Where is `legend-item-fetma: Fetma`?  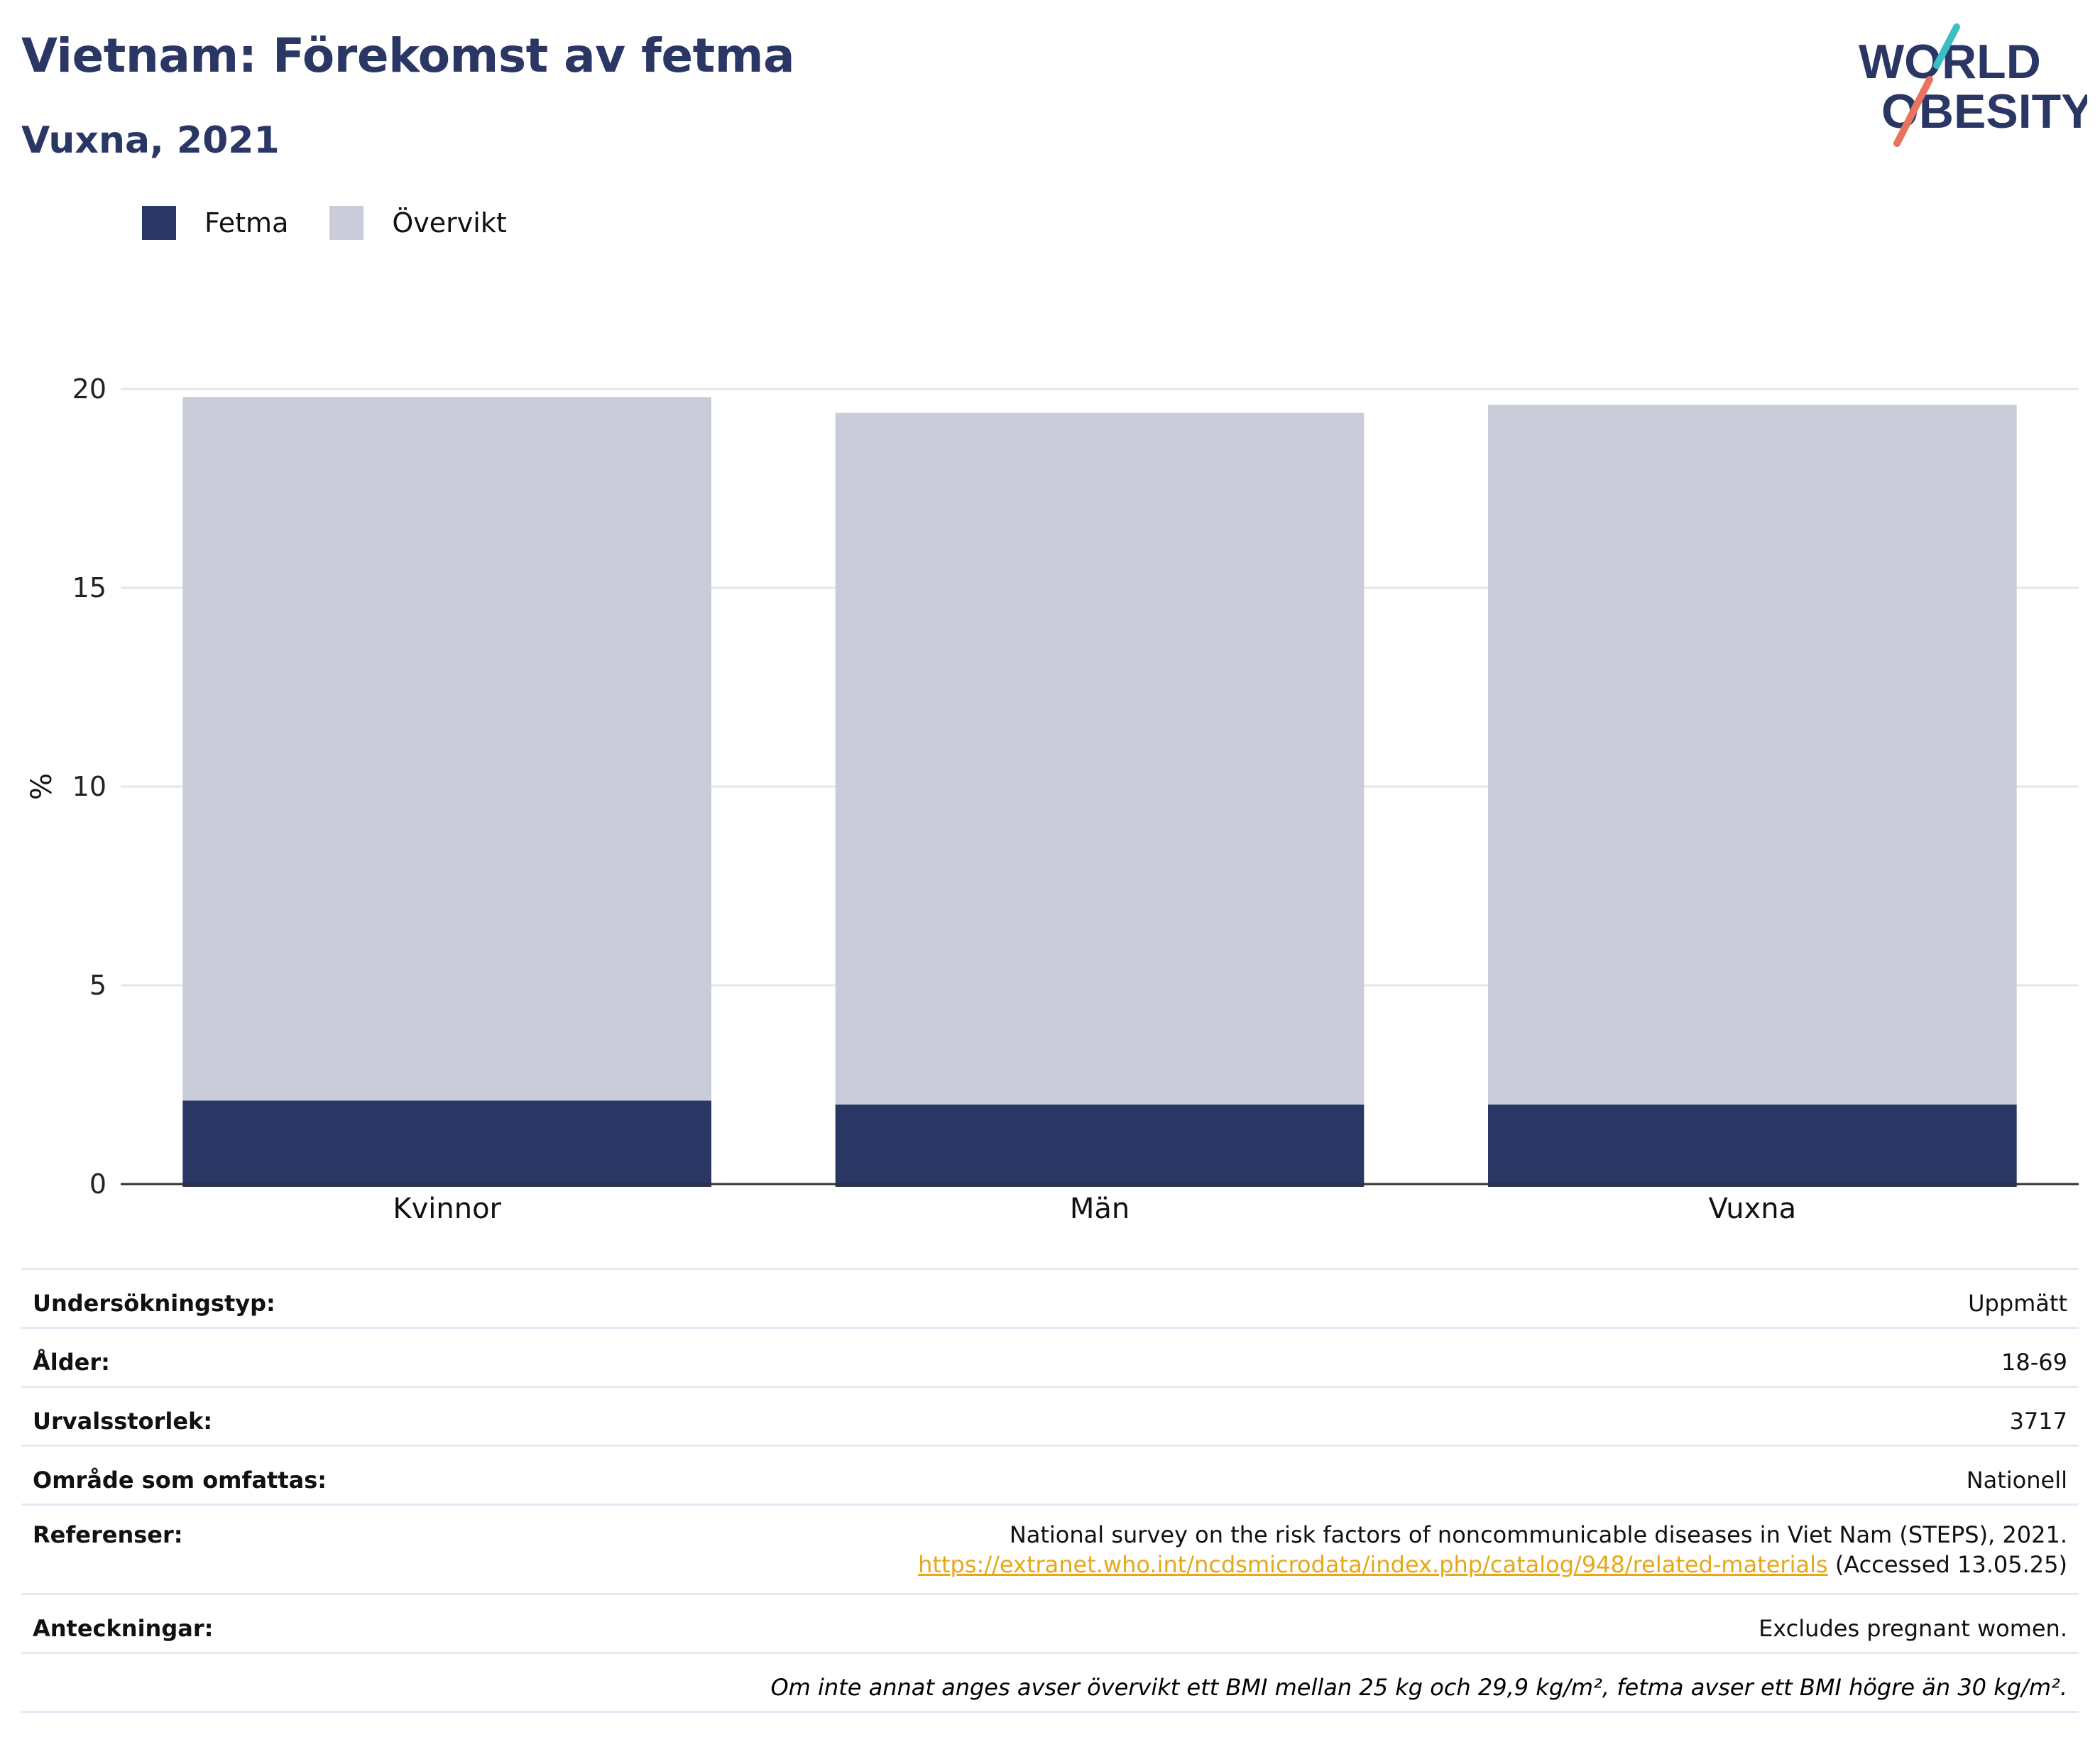 legend-item-fetma: Fetma is located at coordinates (215, 223).